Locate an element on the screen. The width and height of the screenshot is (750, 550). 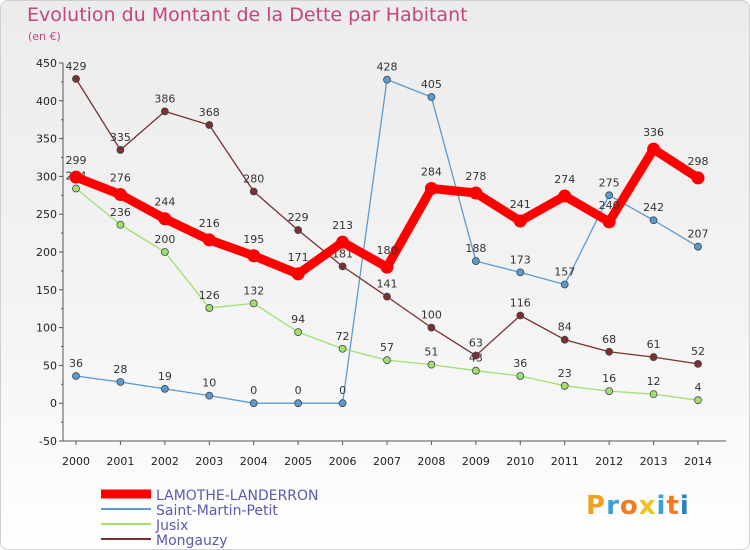
data-label: 10 is located at coordinates (209, 383).